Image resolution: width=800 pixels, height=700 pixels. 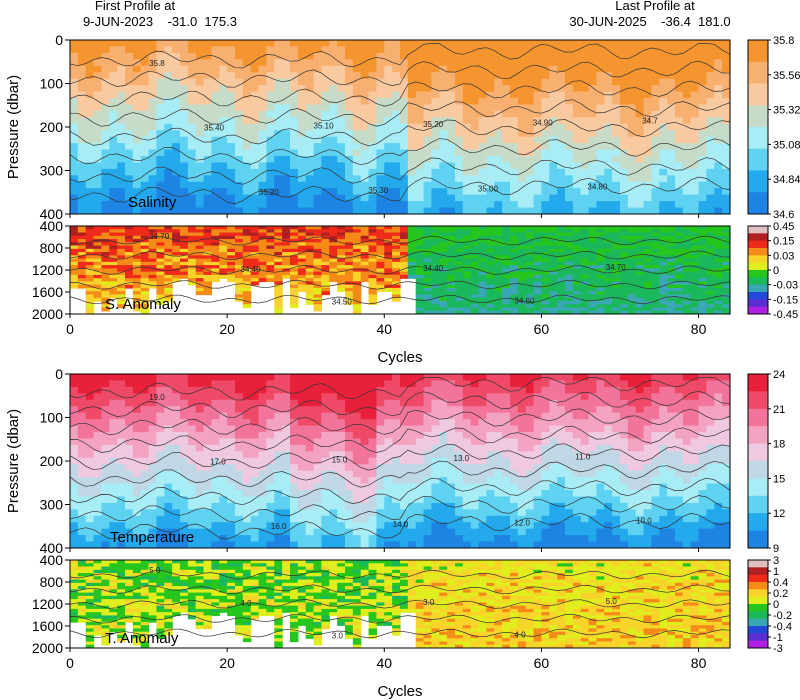 What do you see at coordinates (782, 616) in the screenshot?
I see `temperature-anomaly-colorbar-label-5: -0.2` at bounding box center [782, 616].